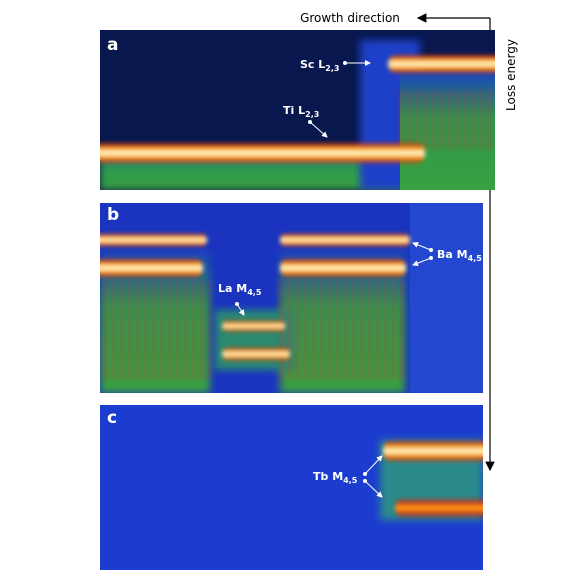 The width and height of the screenshot is (581, 581). I want to click on panel-label: b, so click(113, 215).